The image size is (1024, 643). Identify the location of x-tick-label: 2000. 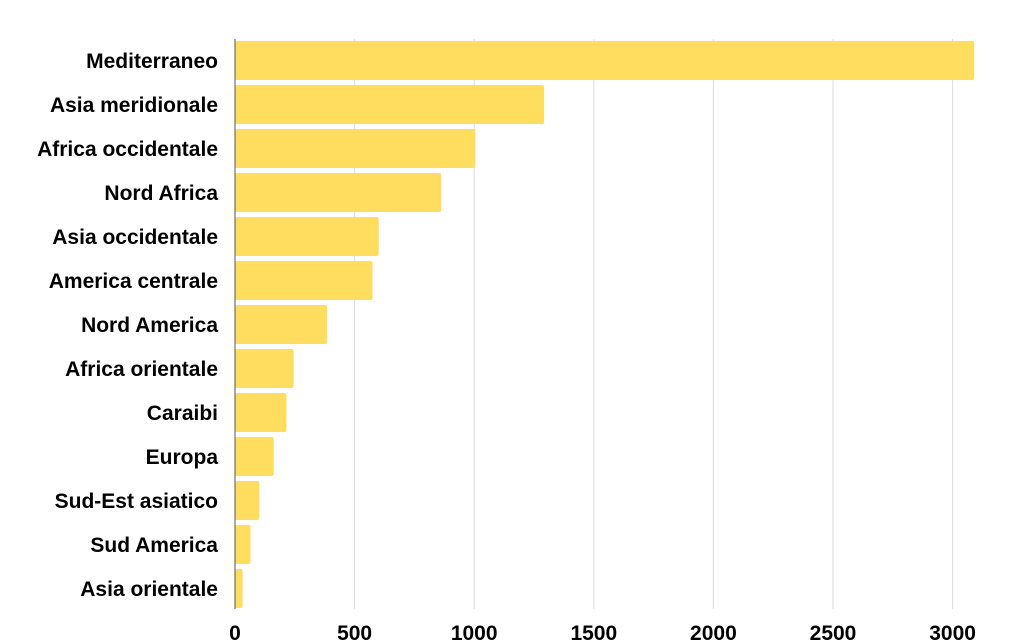
(713, 632).